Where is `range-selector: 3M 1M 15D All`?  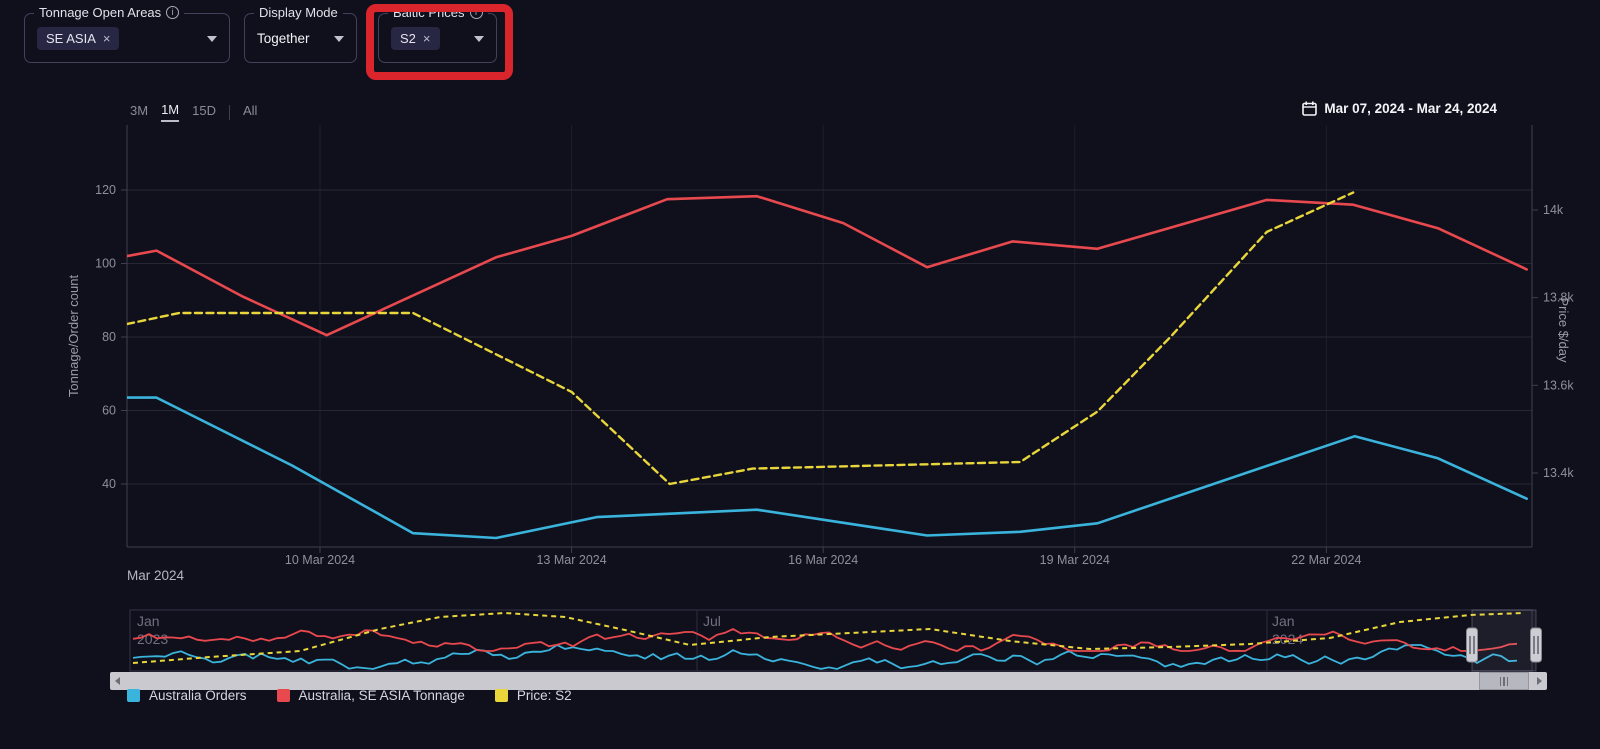 range-selector: 3M 1M 15D All is located at coordinates (193, 112).